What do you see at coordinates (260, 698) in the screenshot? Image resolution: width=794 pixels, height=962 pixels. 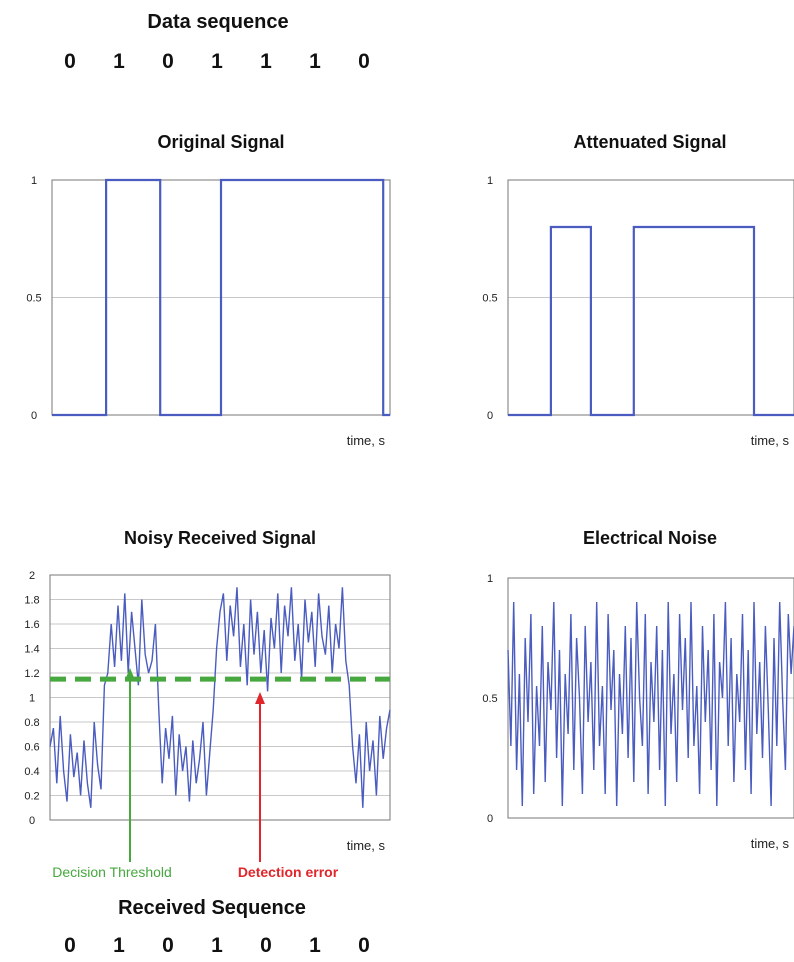 I see `error-arrow-head` at bounding box center [260, 698].